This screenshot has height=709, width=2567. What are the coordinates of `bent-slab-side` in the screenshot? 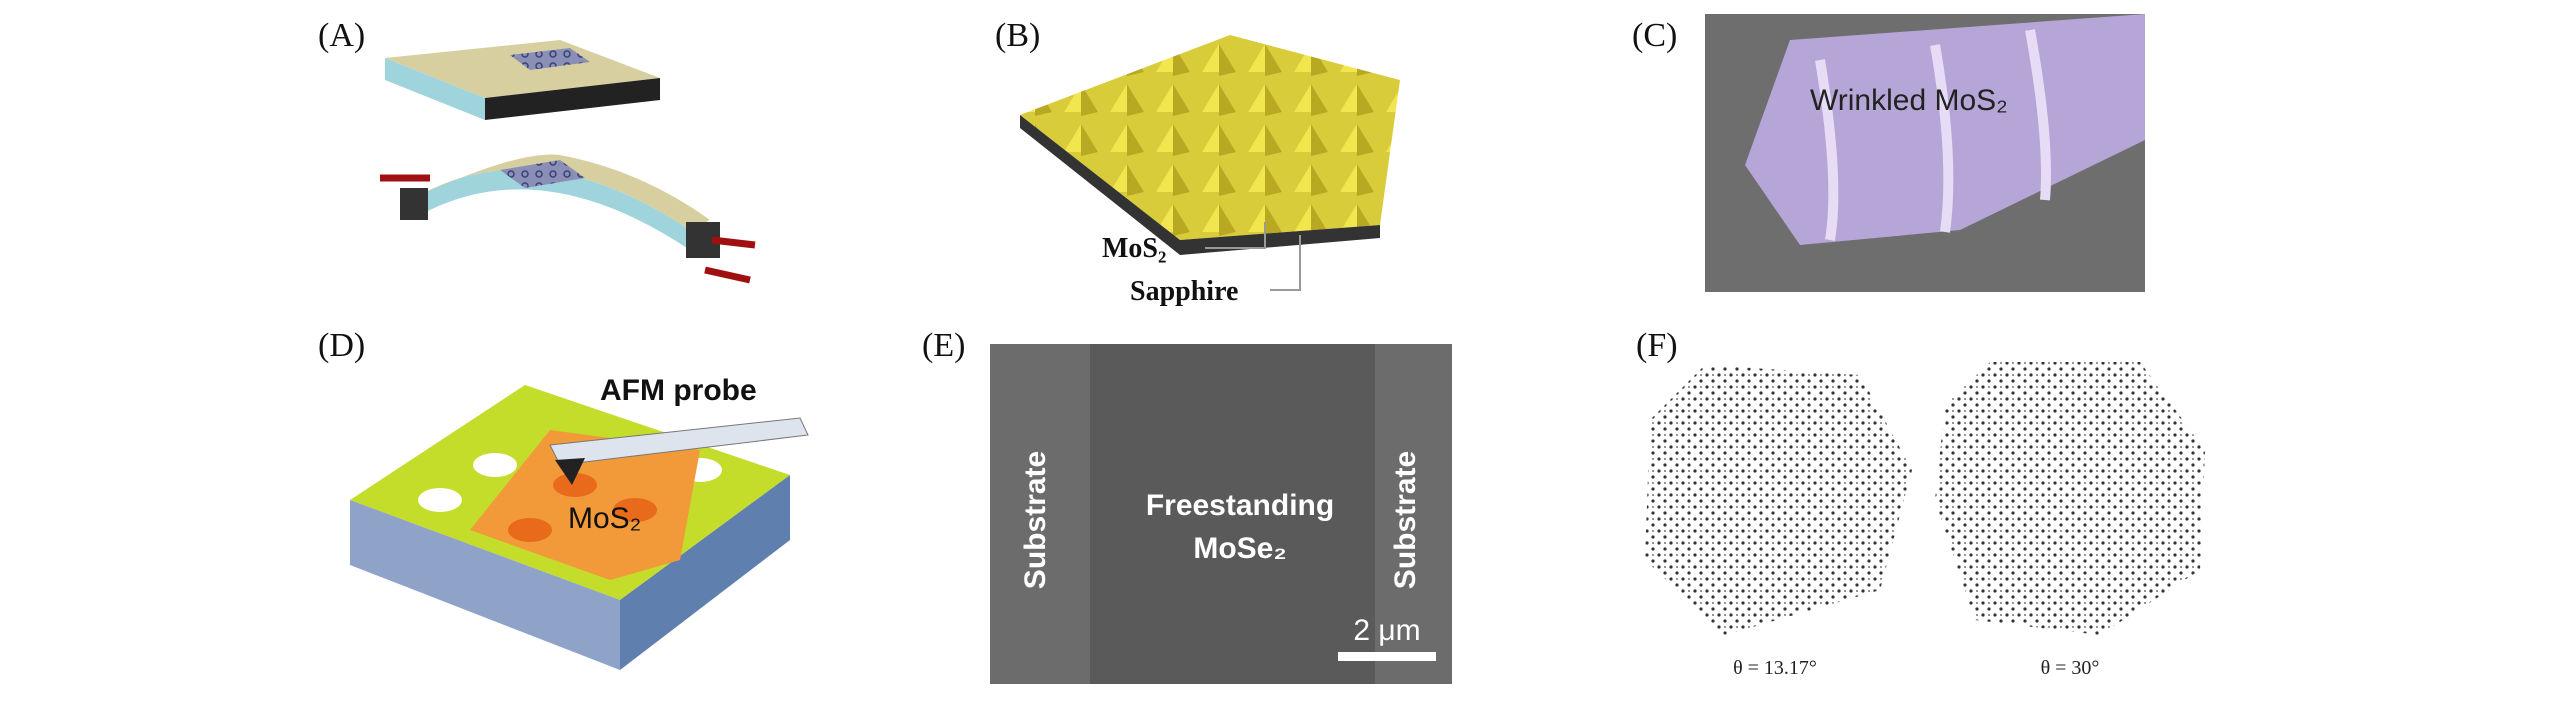 It's located at (555, 209).